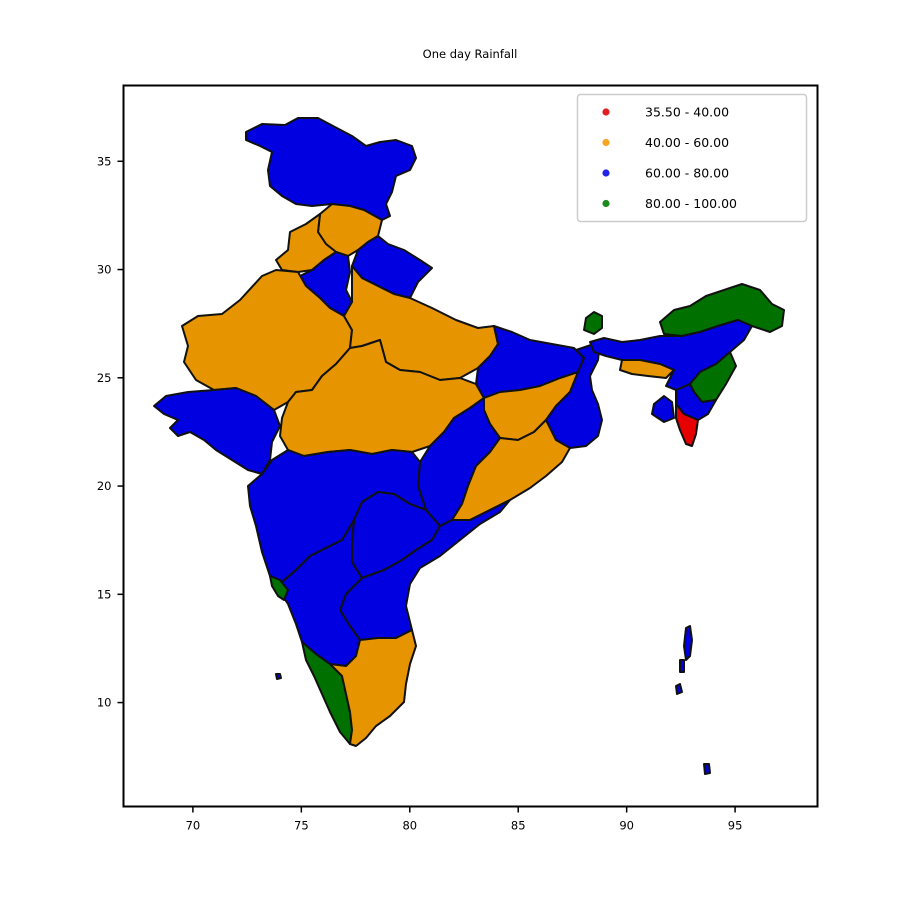 Image resolution: width=900 pixels, height=900 pixels. Describe the element at coordinates (663, 409) in the screenshot. I see `region-tripura` at that location.